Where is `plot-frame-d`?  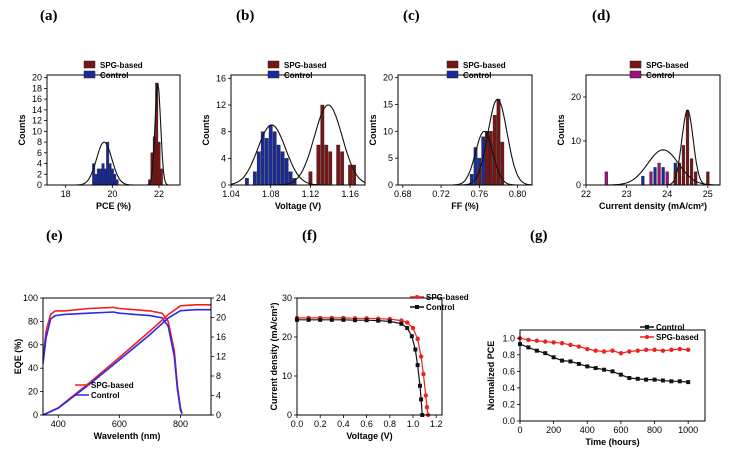 plot-frame-d is located at coordinates (653, 130).